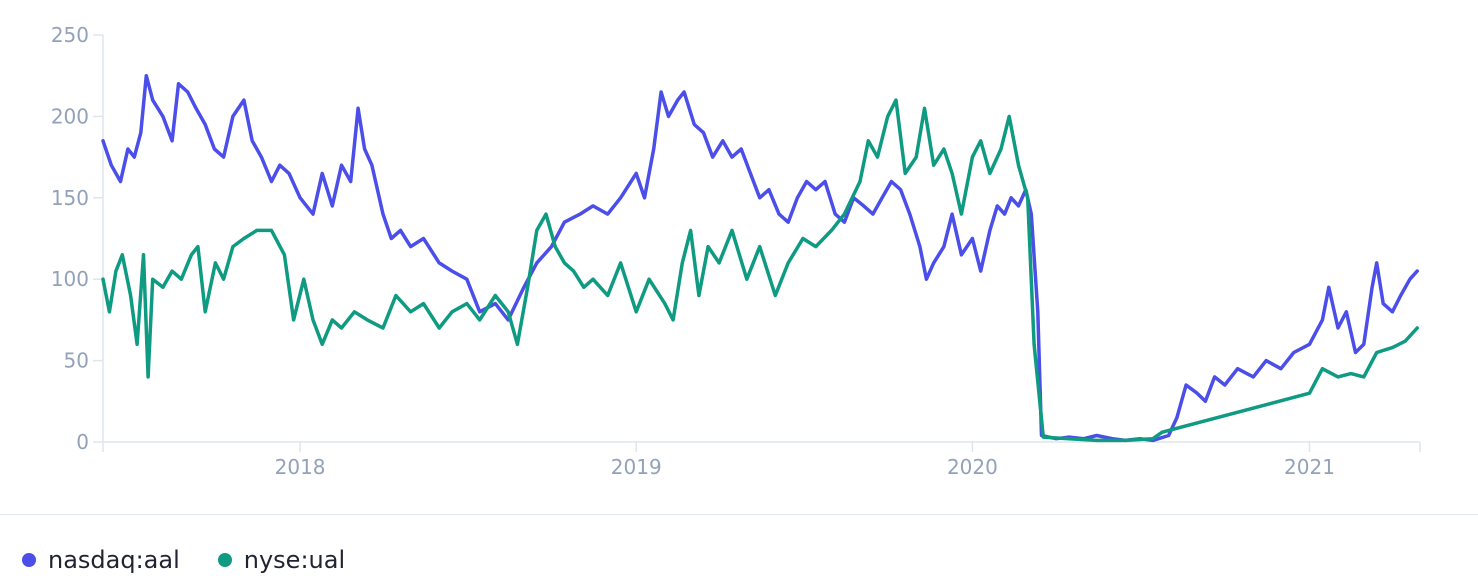  Describe the element at coordinates (70, 279) in the screenshot. I see `y-tick-label: 100` at that location.